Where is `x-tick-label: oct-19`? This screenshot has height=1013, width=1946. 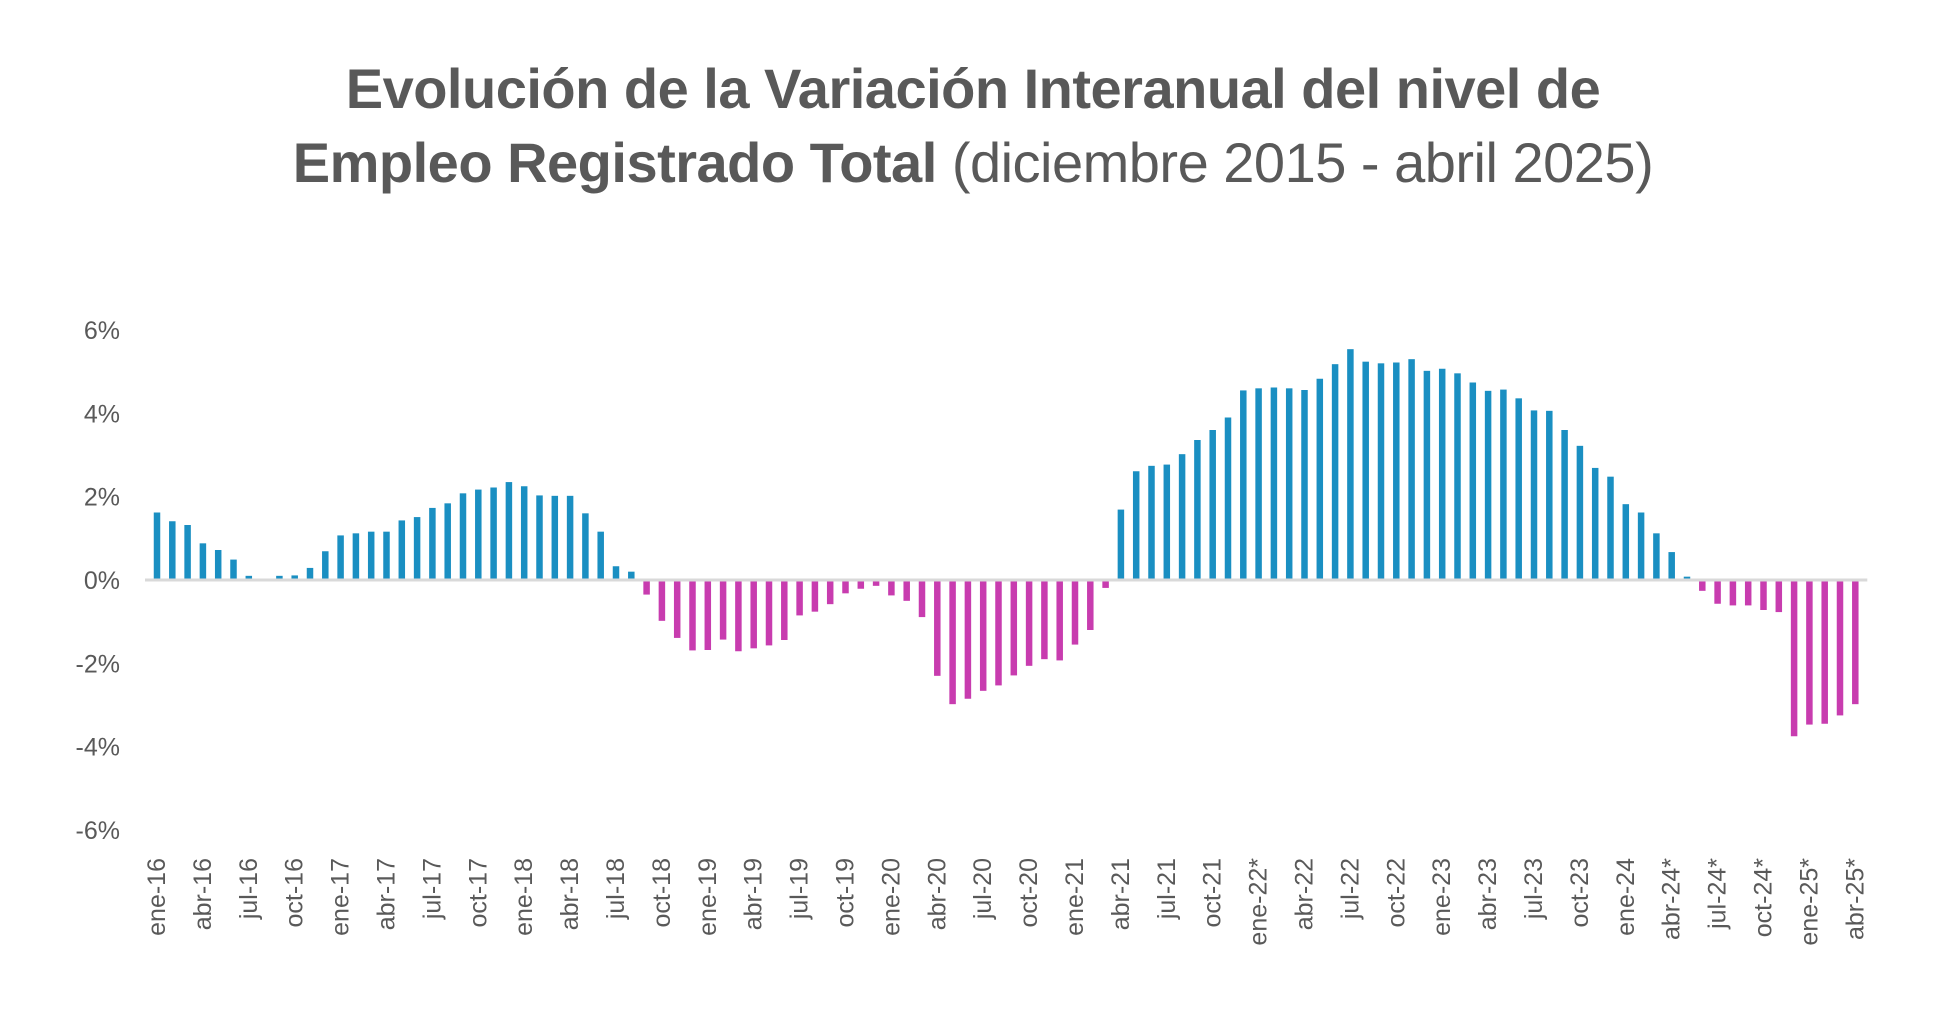
x-tick-label: oct-19 is located at coordinates (846, 892).